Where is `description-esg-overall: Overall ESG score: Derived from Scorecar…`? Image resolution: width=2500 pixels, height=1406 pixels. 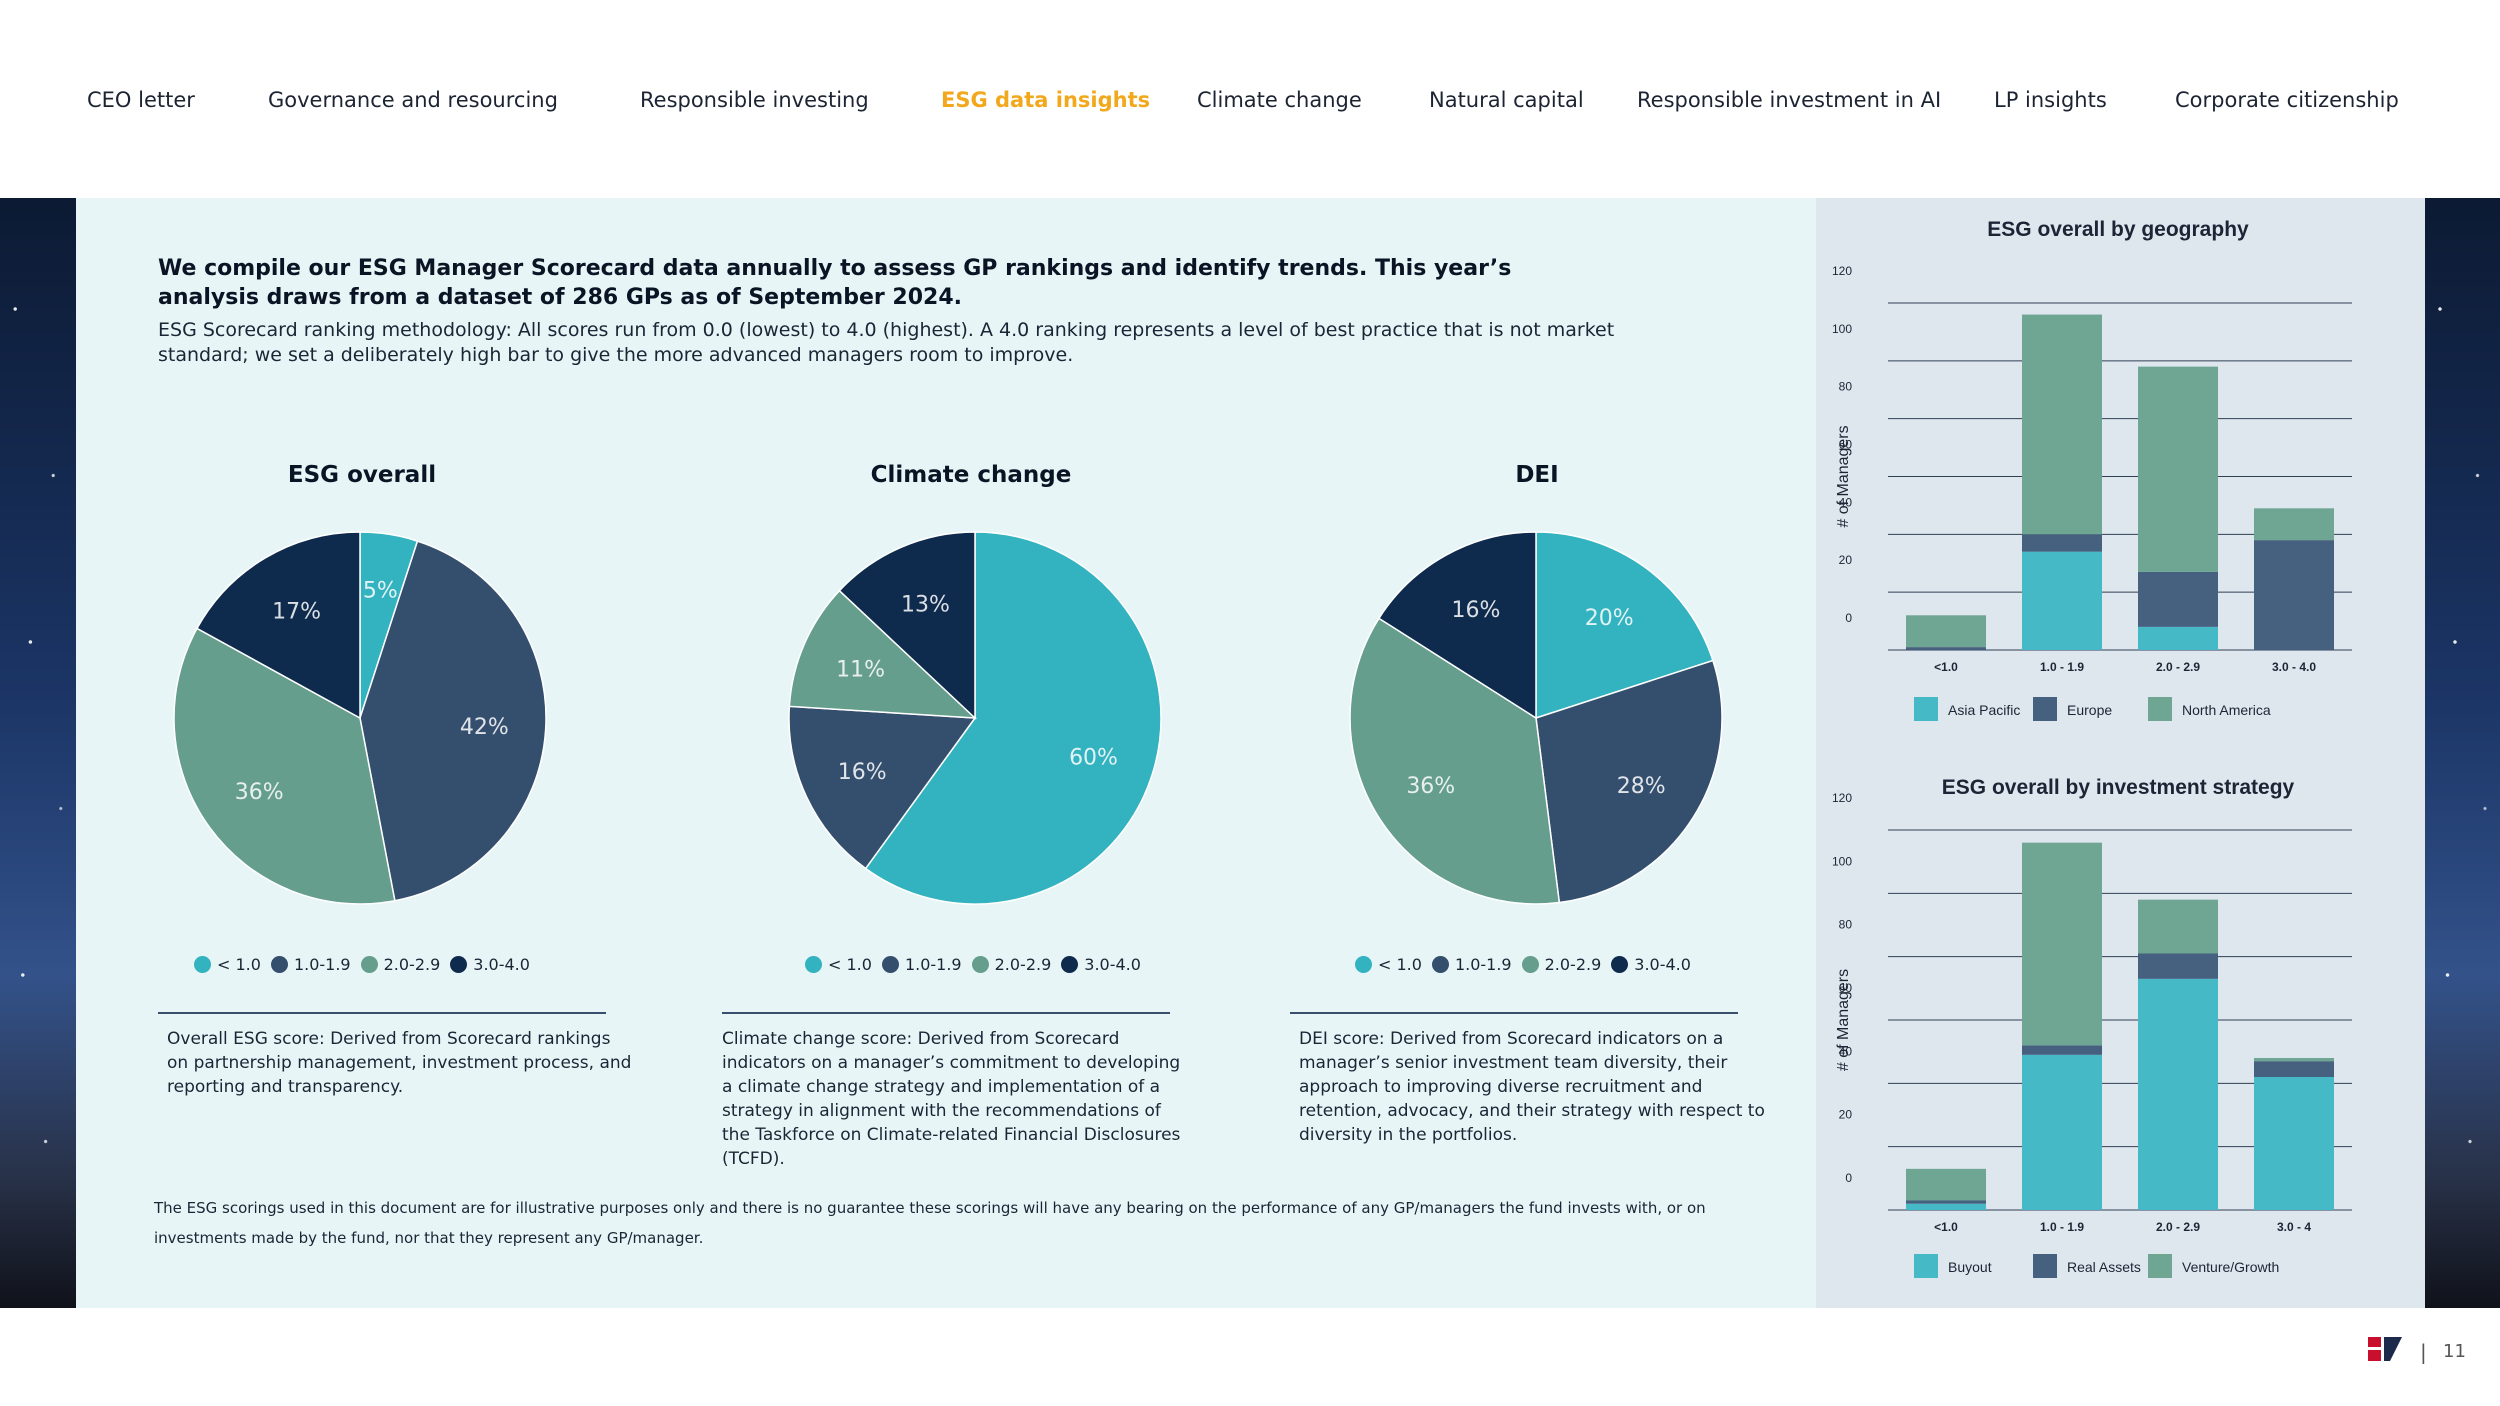
description-esg-overall: Overall ESG score: Derived from Scorecar… is located at coordinates (399, 1063).